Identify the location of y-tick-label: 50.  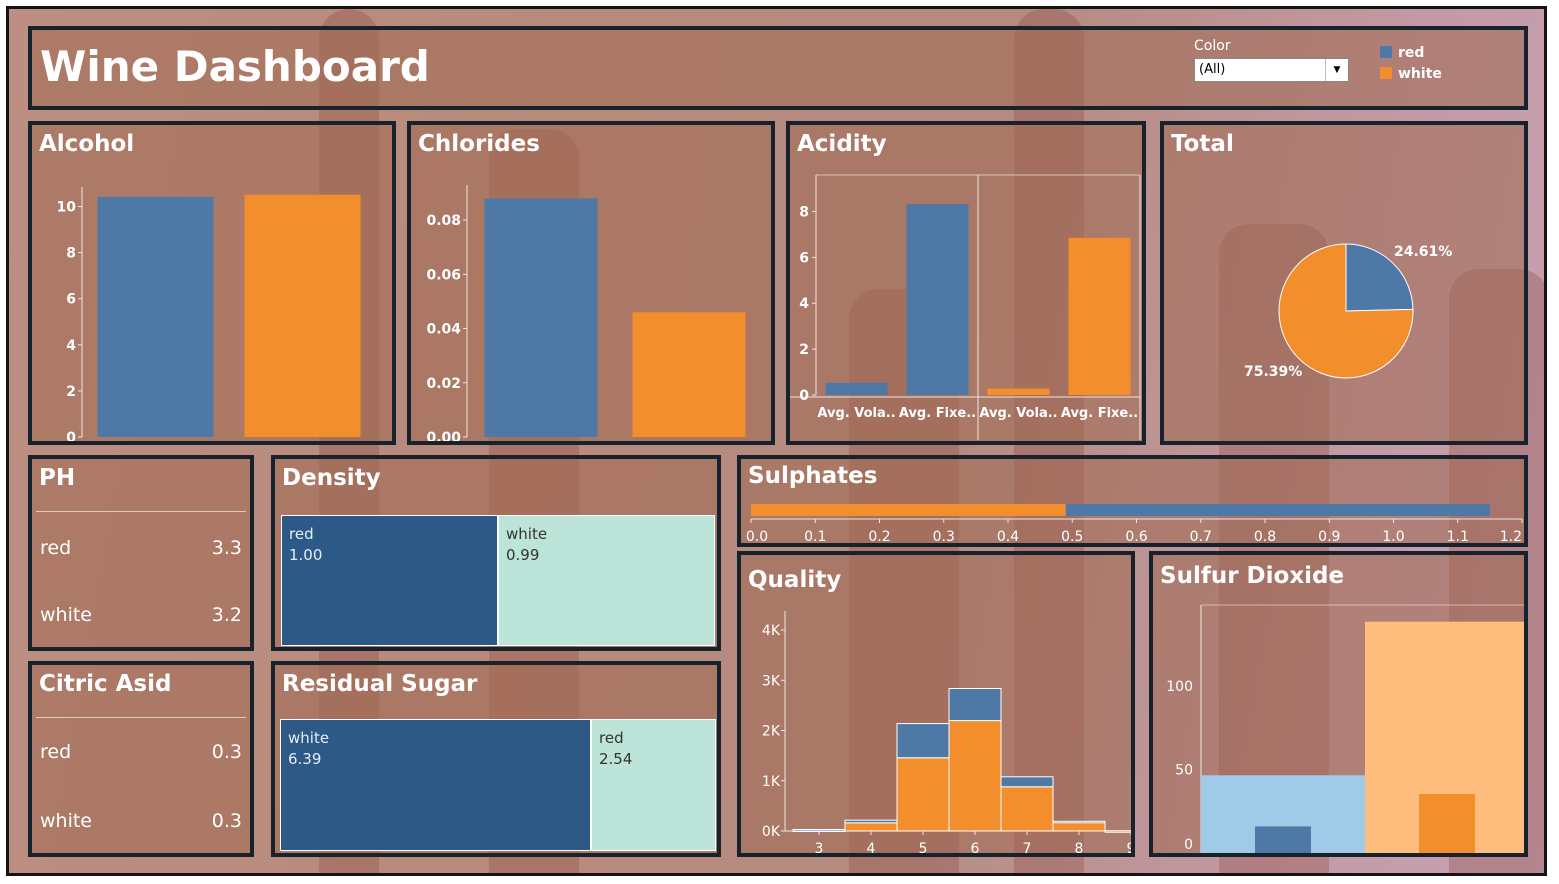
(1184, 770).